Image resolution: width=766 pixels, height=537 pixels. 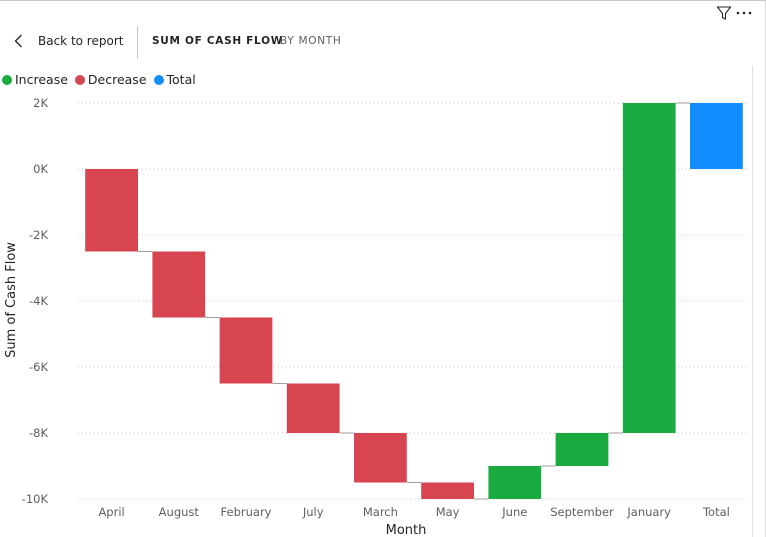 I want to click on breadcrumb-dimension: BY MONTH, so click(x=311, y=41).